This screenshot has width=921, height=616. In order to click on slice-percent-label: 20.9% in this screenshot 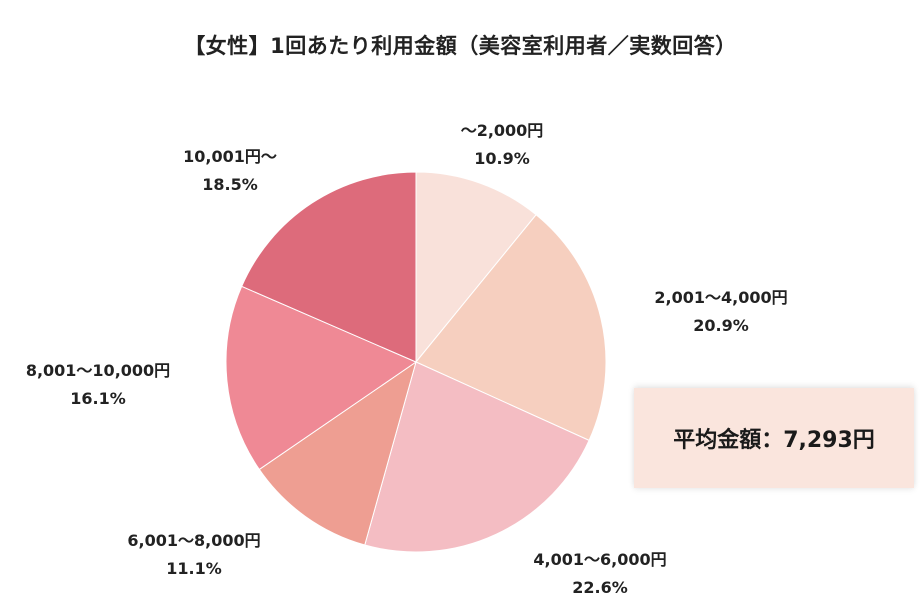, I will do `click(721, 325)`.